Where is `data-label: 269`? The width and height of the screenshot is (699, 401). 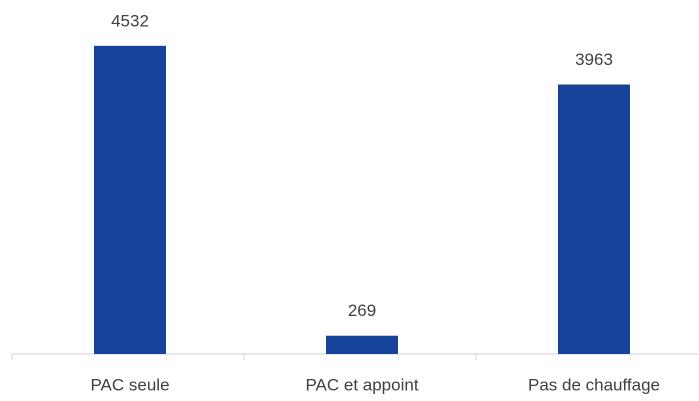
data-label: 269 is located at coordinates (362, 310).